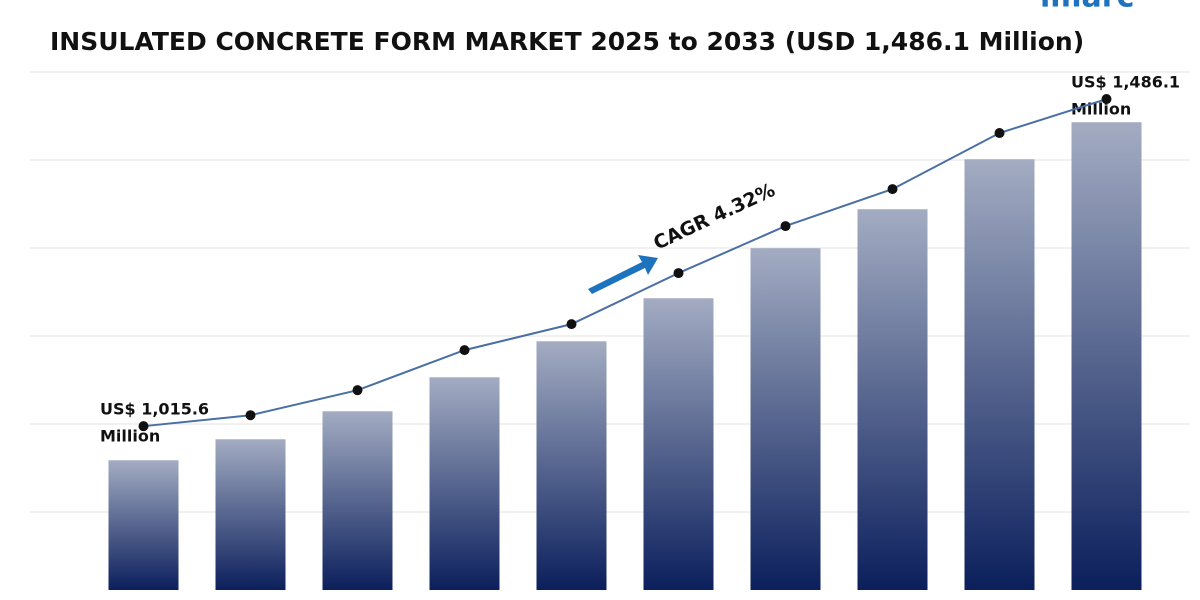  I want to click on logo: imarc, so click(1087, 7).